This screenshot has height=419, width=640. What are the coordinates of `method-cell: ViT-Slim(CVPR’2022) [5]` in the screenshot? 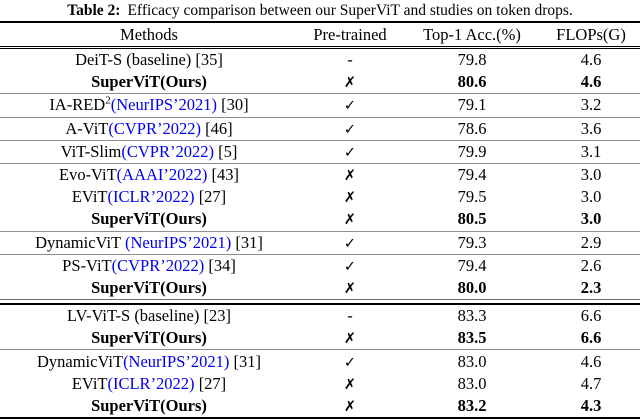 It's located at (149, 152).